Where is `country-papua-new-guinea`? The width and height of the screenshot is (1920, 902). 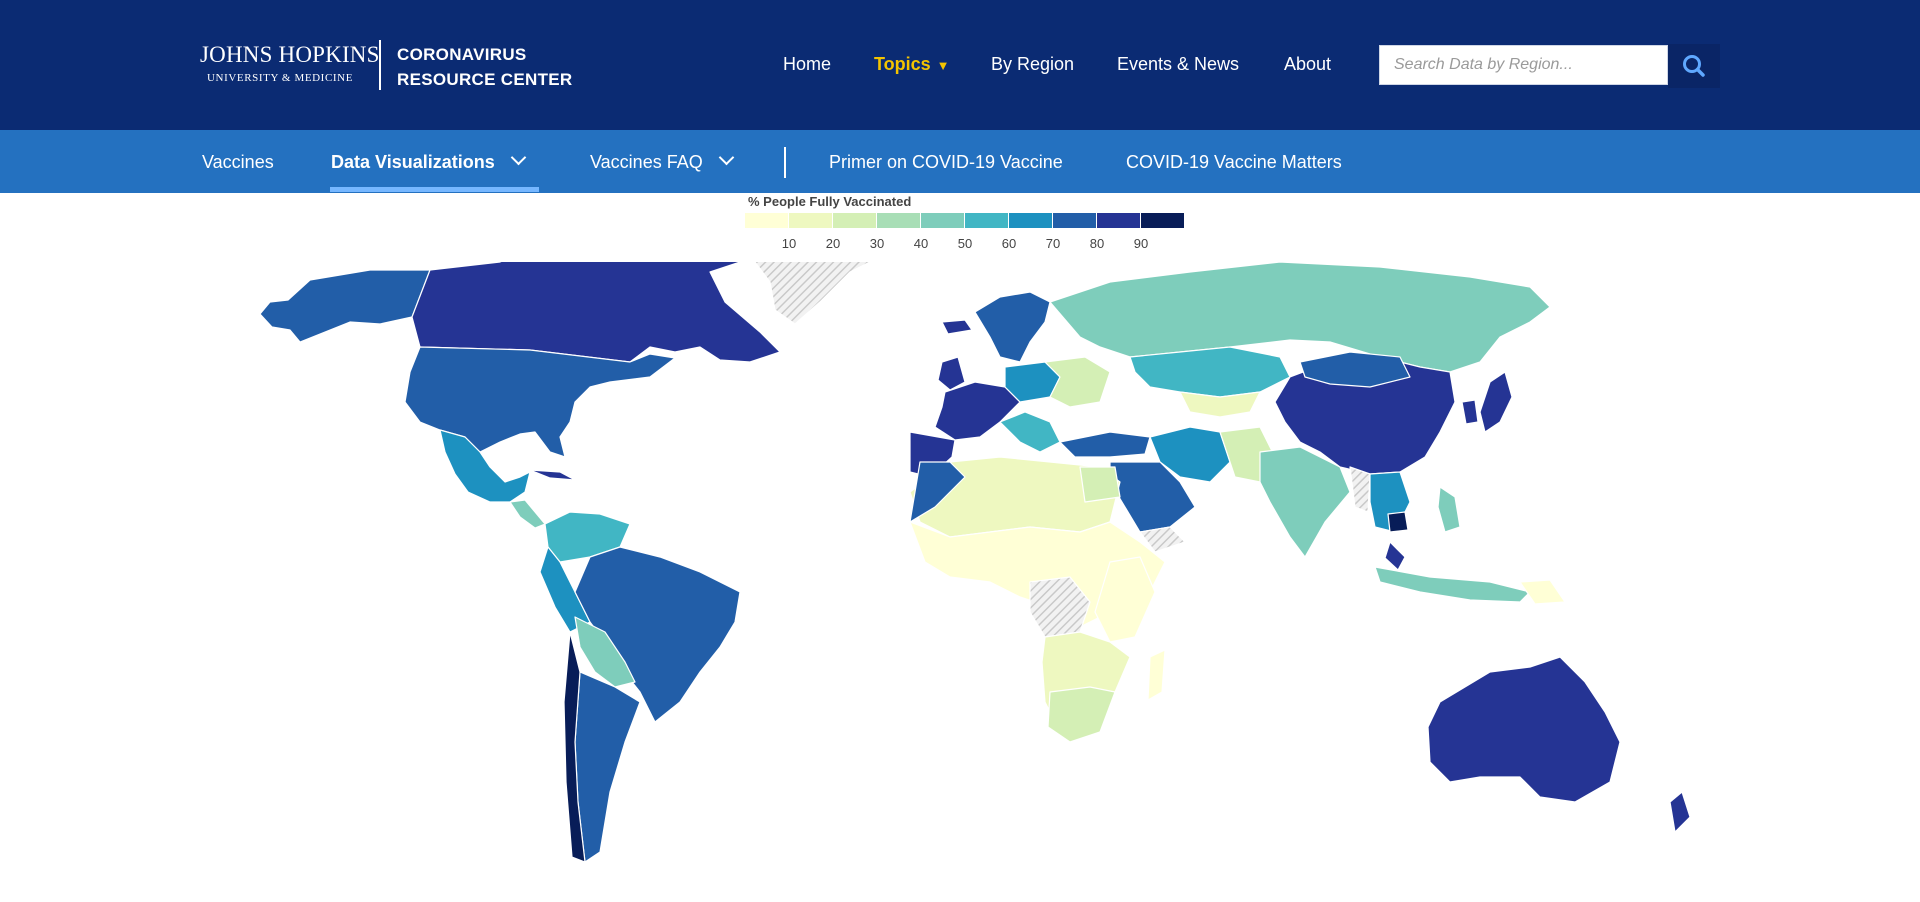 country-papua-new-guinea is located at coordinates (1542, 592).